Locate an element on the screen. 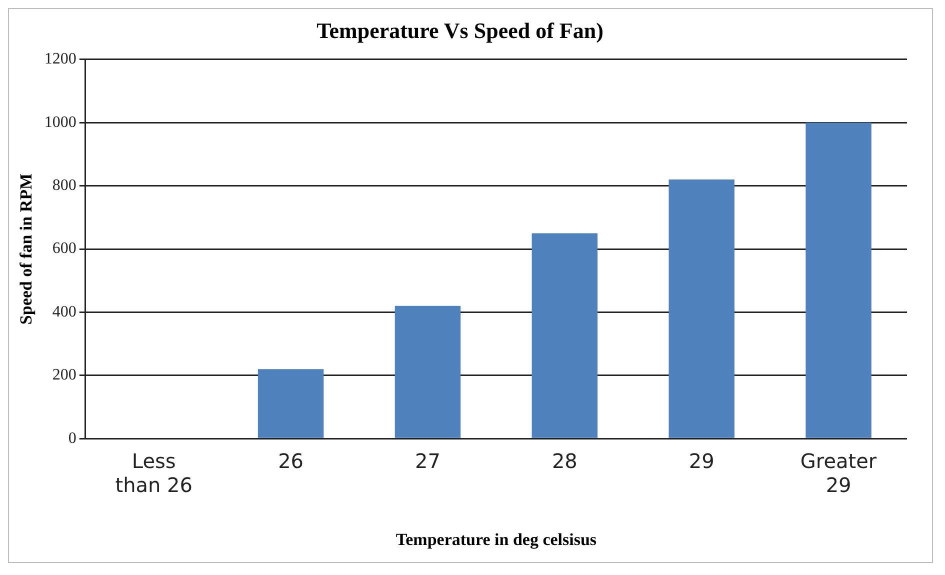 This screenshot has height=575, width=945. x-tick-label: 26 is located at coordinates (291, 460).